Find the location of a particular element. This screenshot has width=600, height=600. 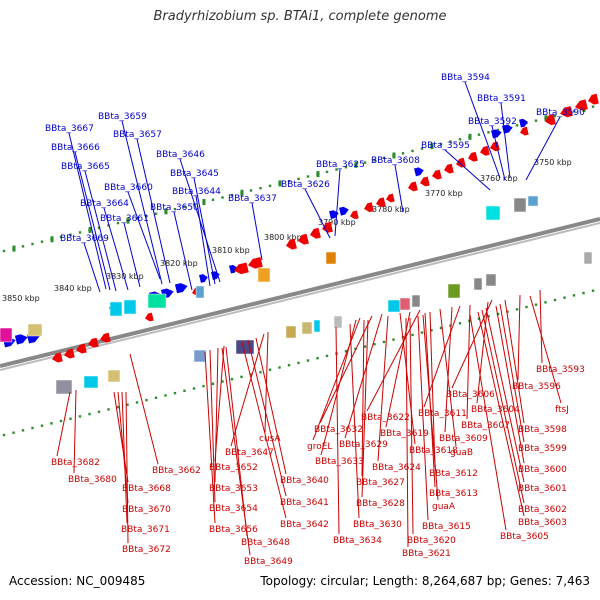

scale-label: 3810 kbp is located at coordinates (231, 250).